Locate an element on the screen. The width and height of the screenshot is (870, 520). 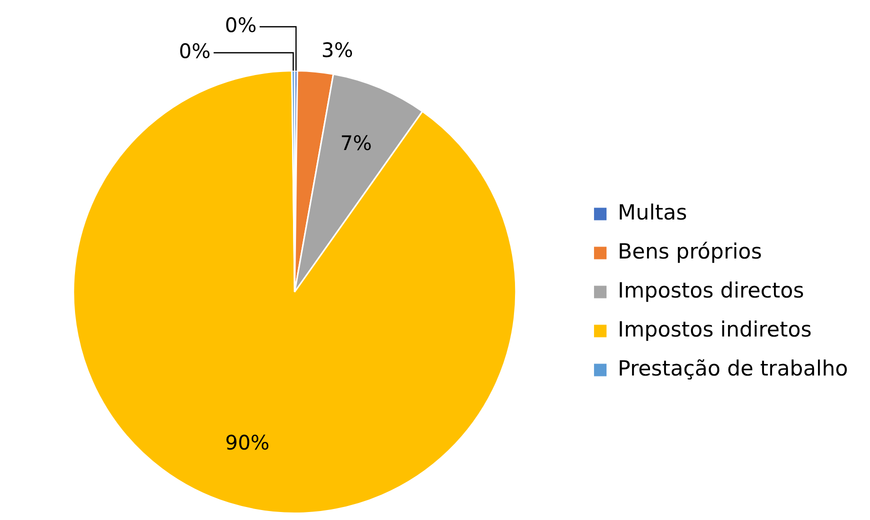
data-label: 3% is located at coordinates (337, 50).